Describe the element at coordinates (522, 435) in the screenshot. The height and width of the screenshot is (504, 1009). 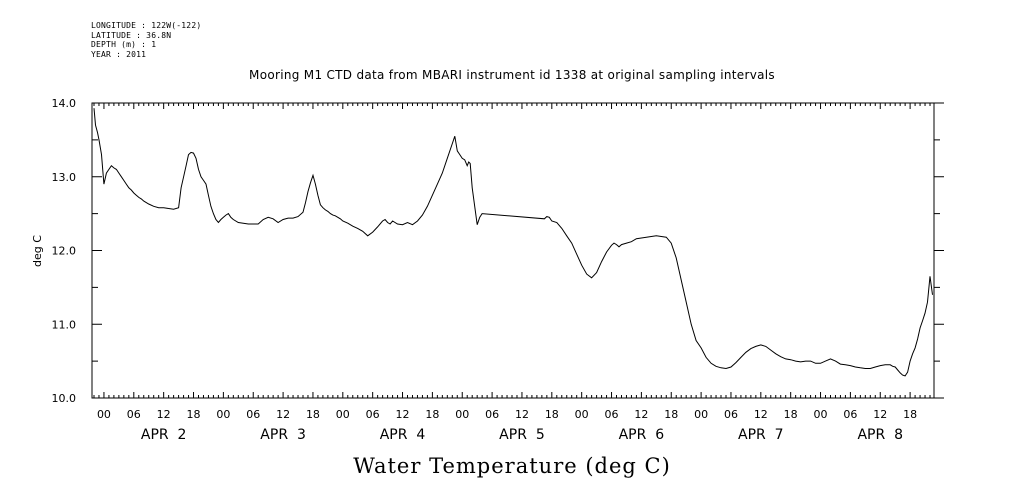
I see `x-day-label: APR 5` at that location.